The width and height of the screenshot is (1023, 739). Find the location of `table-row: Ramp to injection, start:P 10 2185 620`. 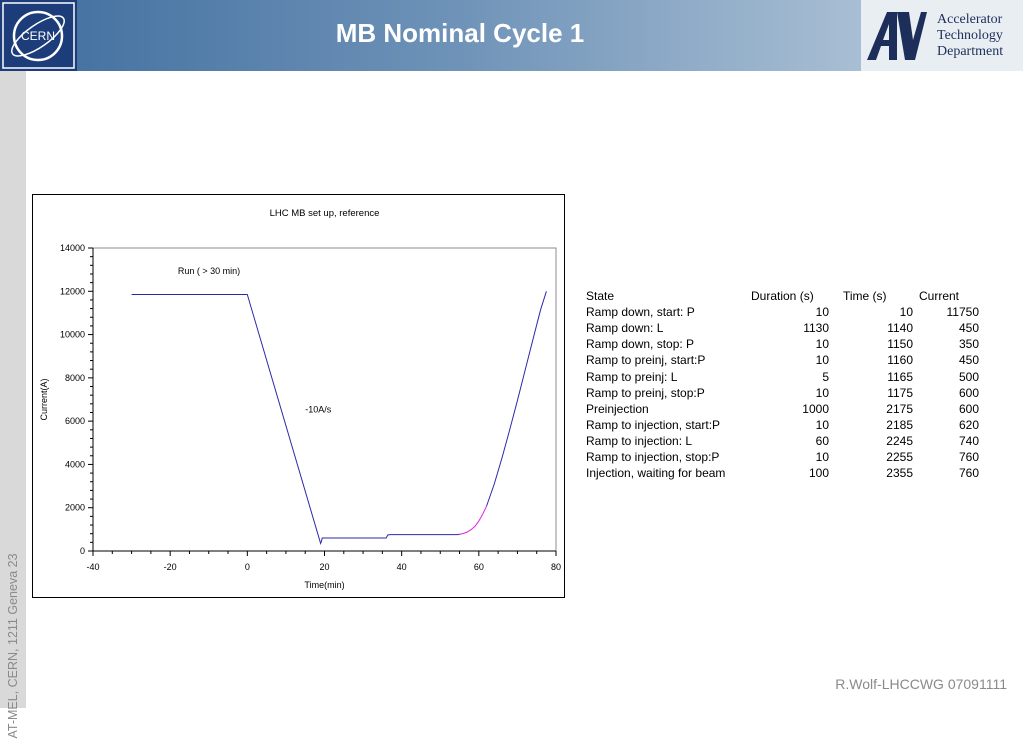

table-row: Ramp to injection, start:P 10 2185 620 is located at coordinates (782, 425).